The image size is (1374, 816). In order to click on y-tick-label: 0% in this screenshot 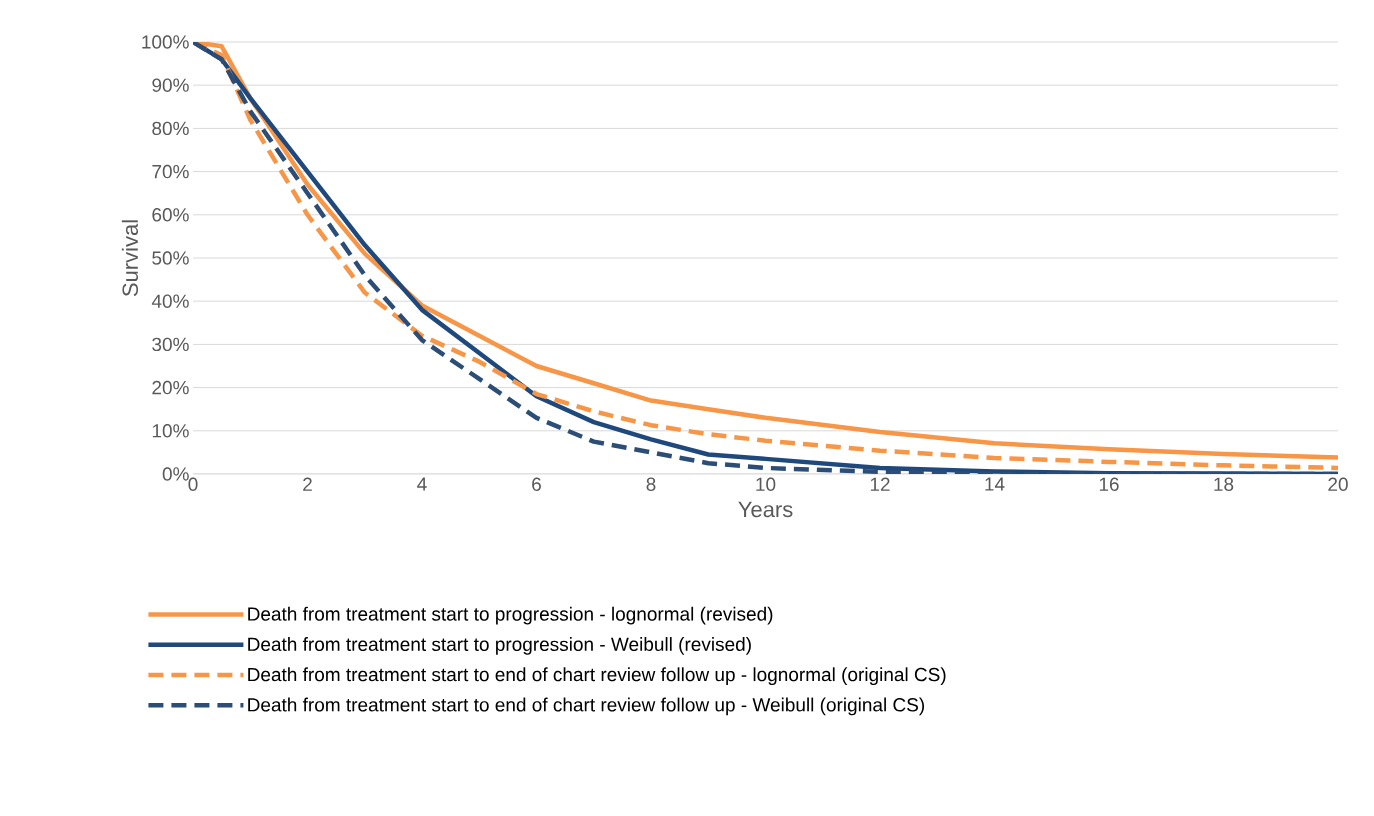, I will do `click(175, 474)`.